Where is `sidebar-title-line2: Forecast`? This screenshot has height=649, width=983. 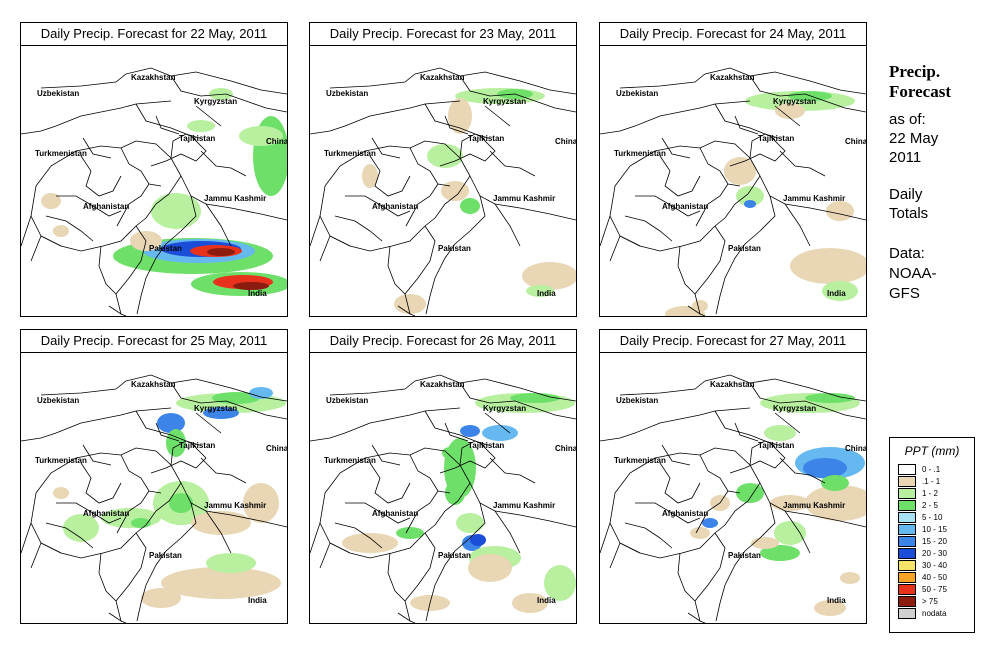 sidebar-title-line2: Forecast is located at coordinates (920, 91).